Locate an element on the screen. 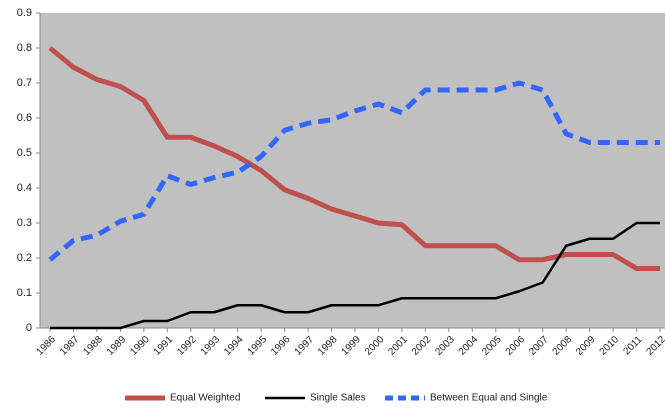 The width and height of the screenshot is (665, 411). x-tick-label: 1997 is located at coordinates (305, 346).